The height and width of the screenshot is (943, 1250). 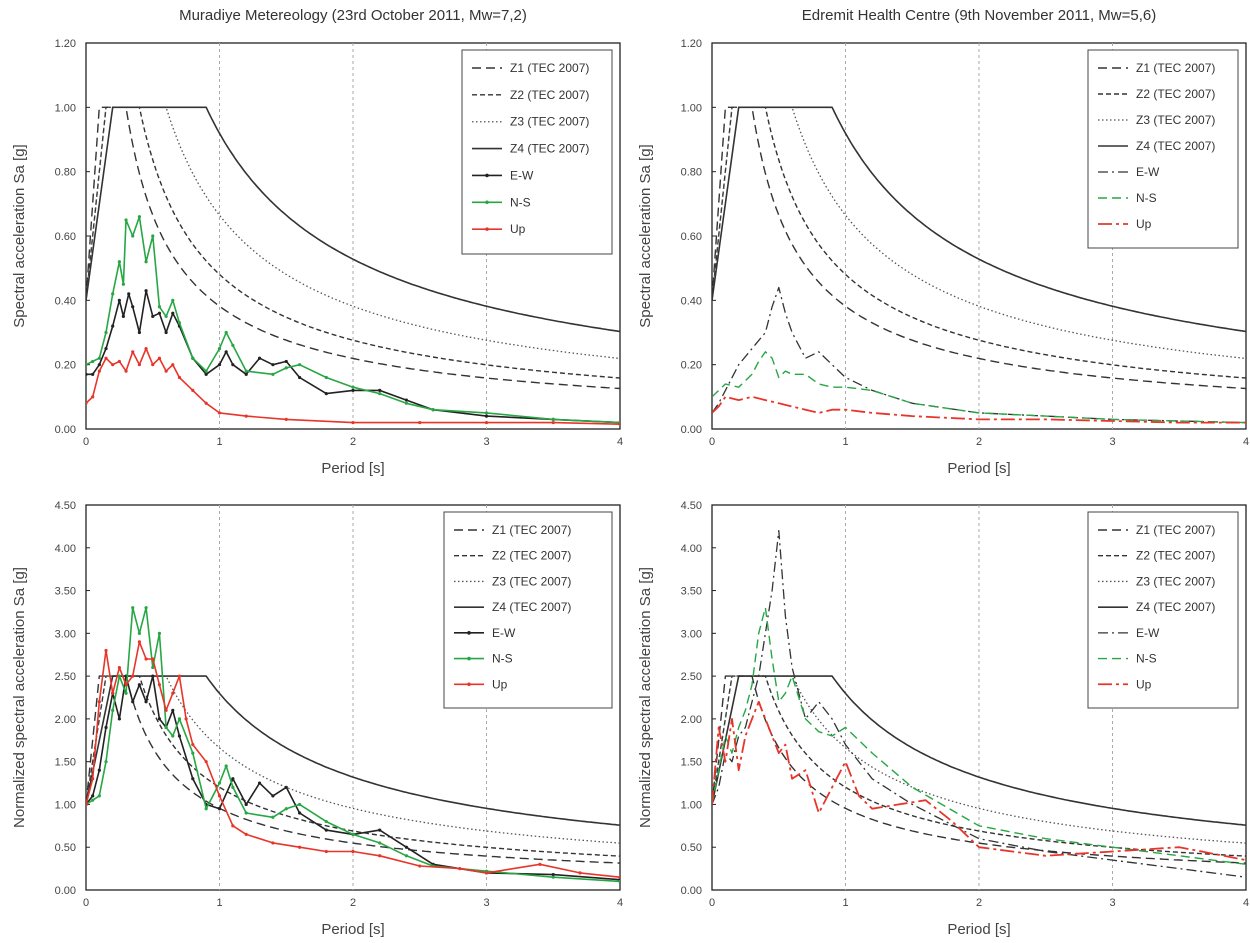 What do you see at coordinates (691, 720) in the screenshot?
I see `y-tick-label: 2.00` at bounding box center [691, 720].